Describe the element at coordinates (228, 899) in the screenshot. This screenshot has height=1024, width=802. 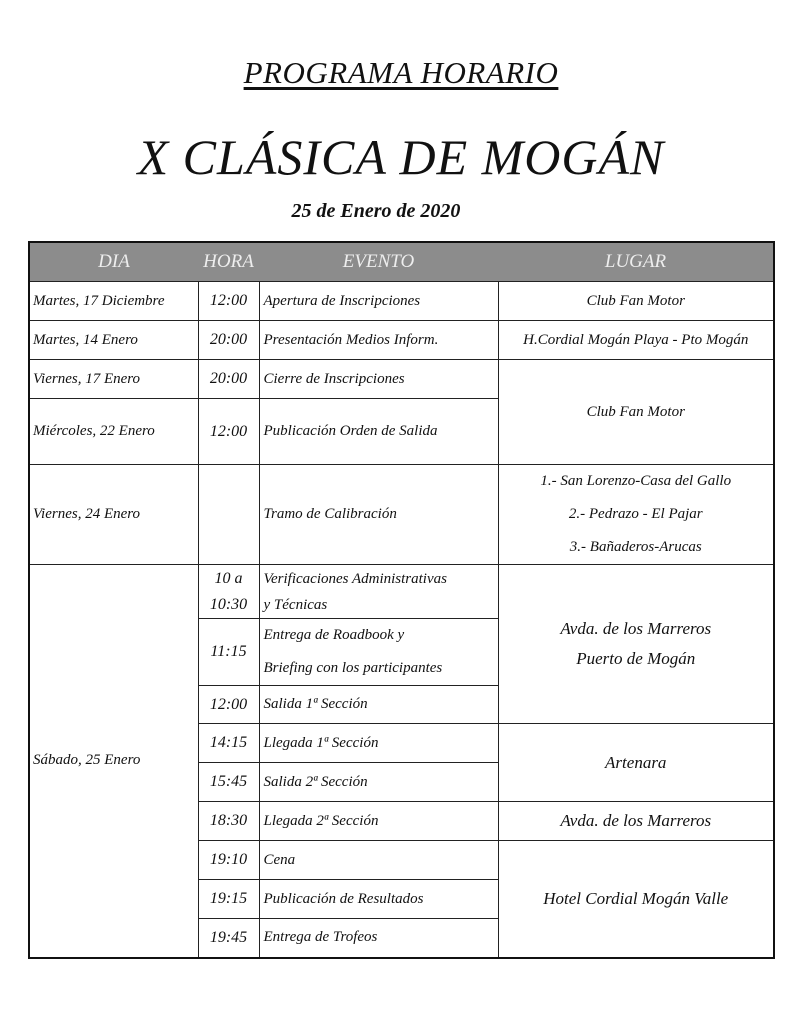
I see `cell-hora: 19:15` at that location.